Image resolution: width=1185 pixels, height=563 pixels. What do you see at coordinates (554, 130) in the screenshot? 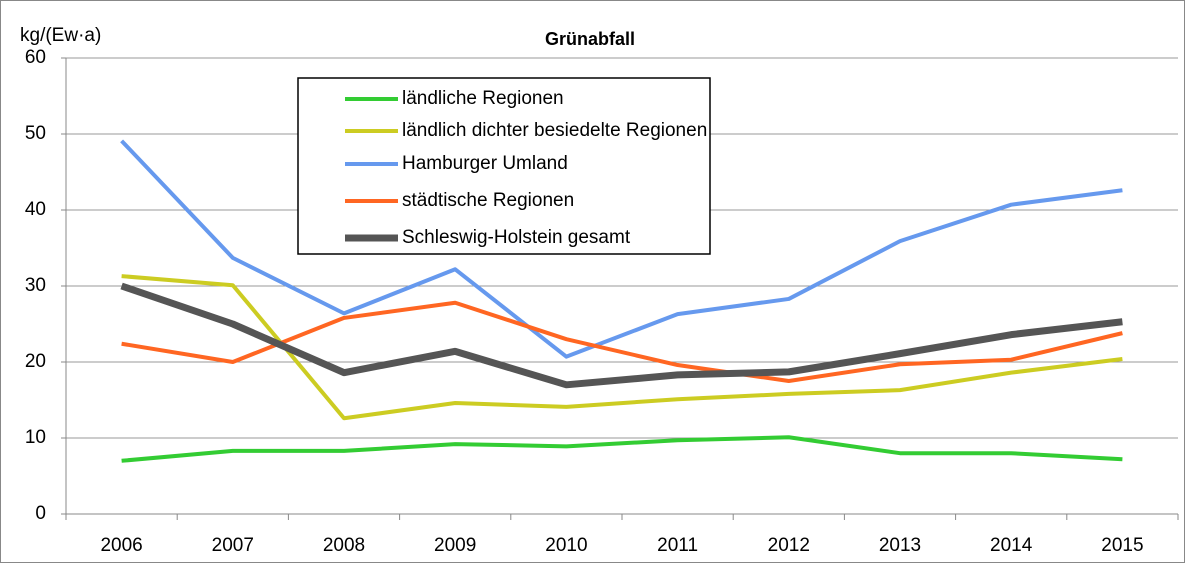
I see `legend-label: ländlich dichter besiedelte Regionen` at bounding box center [554, 130].